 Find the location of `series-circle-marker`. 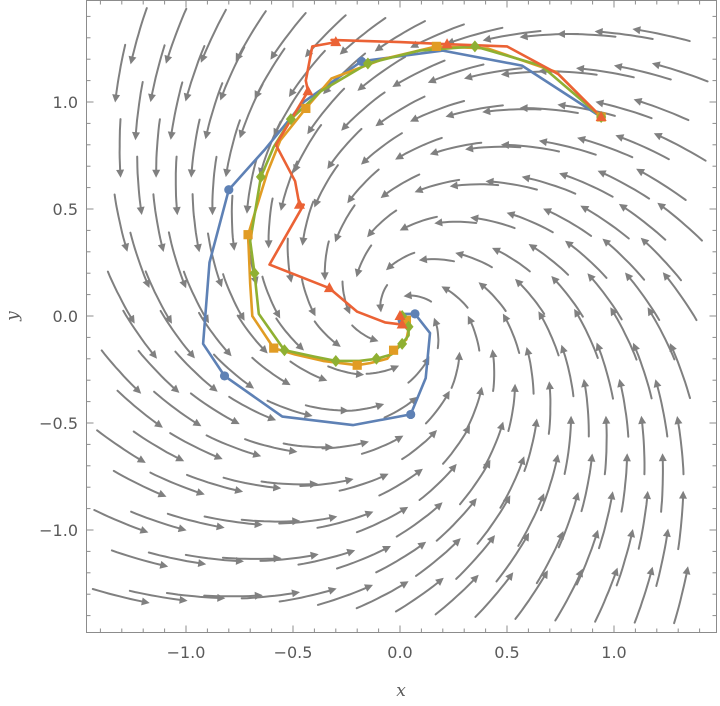

series-circle-marker is located at coordinates (411, 414).